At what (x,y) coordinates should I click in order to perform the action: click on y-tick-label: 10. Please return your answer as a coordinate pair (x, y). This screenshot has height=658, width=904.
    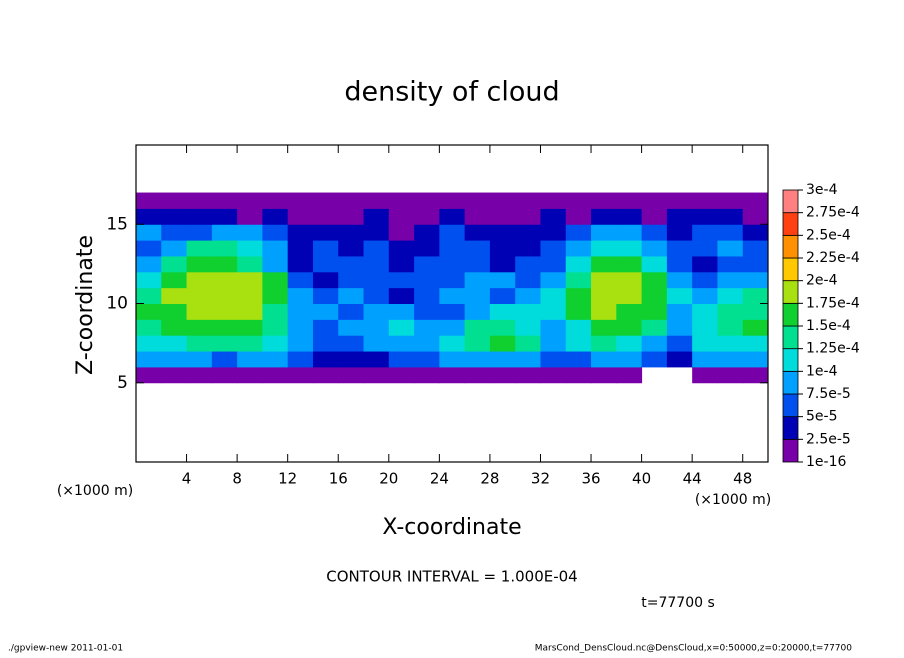
    Looking at the image, I should click on (117, 304).